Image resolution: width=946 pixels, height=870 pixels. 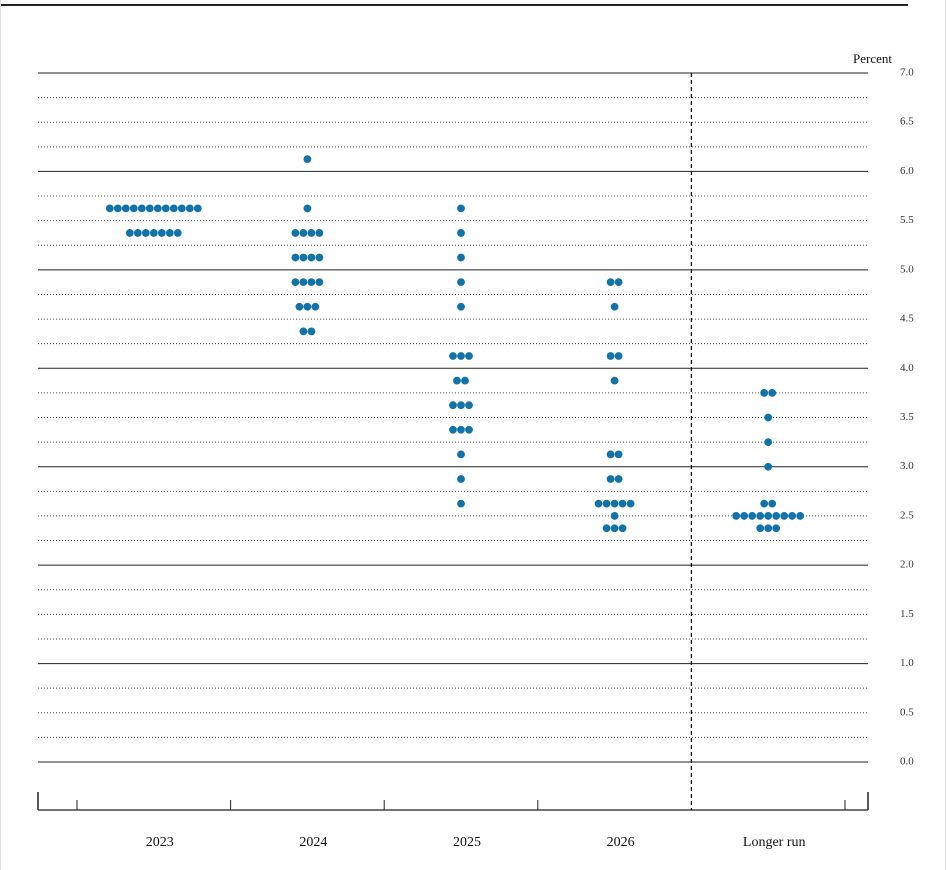 What do you see at coordinates (907, 466) in the screenshot?
I see `y-tick-label: 3.0` at bounding box center [907, 466].